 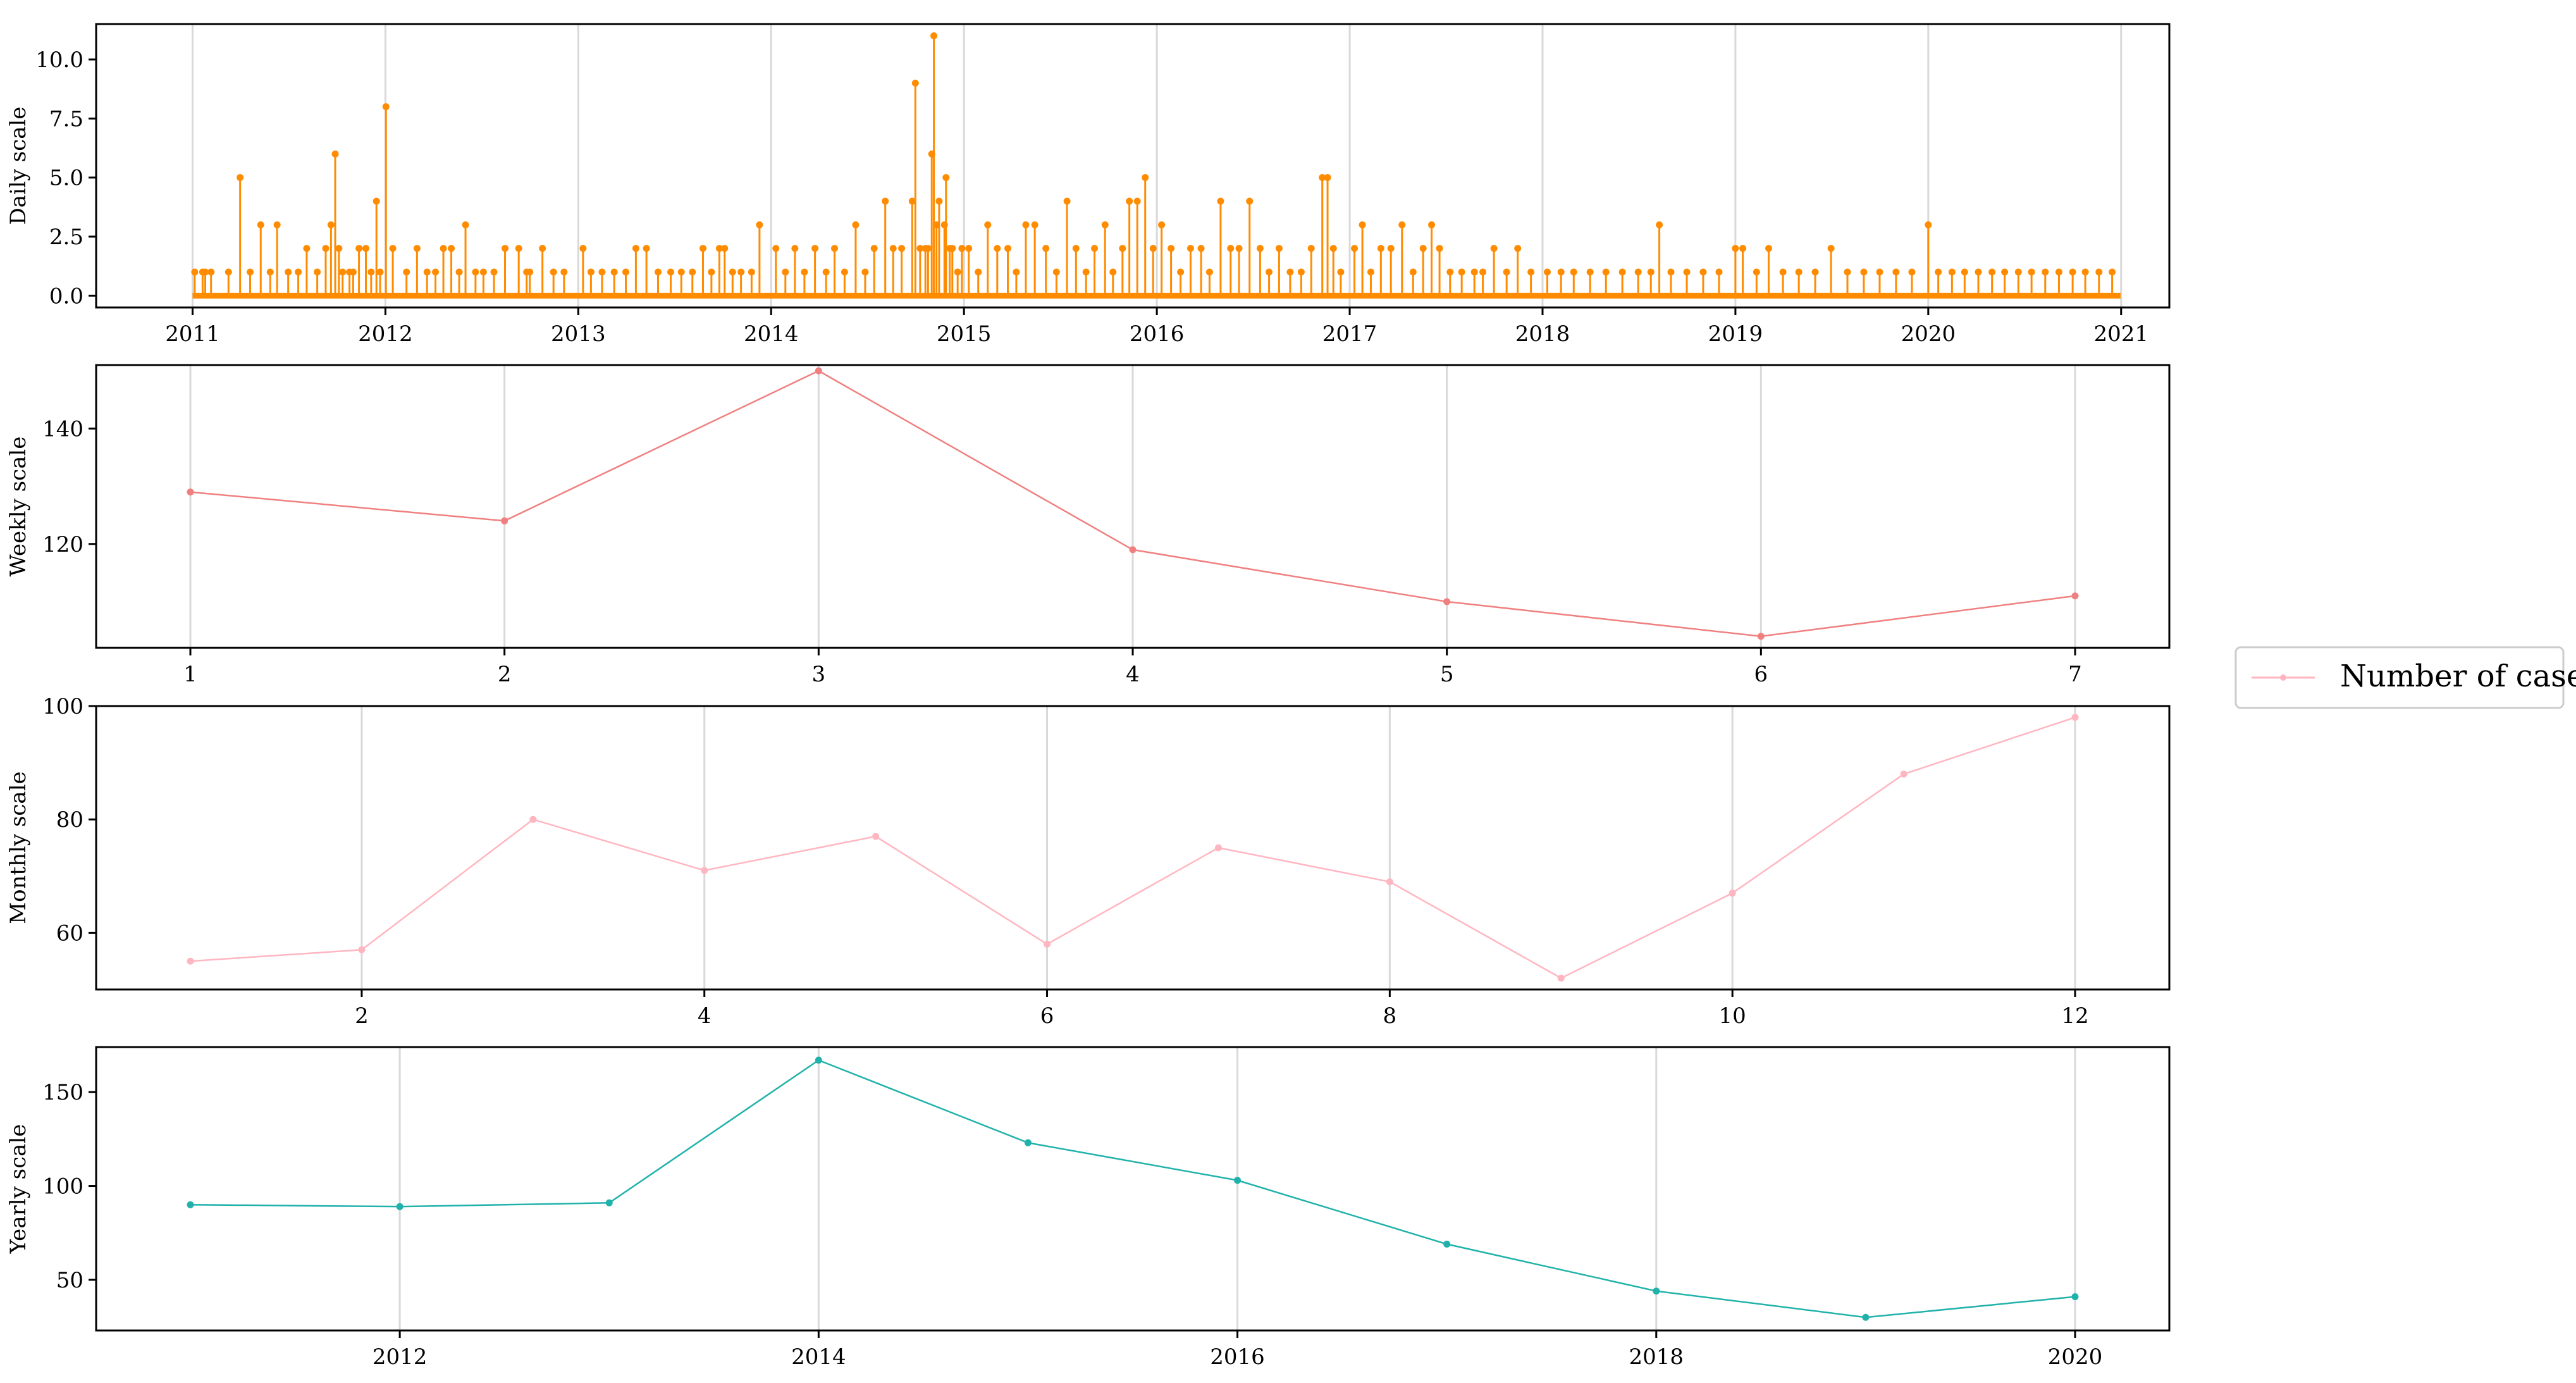 What do you see at coordinates (59, 60) in the screenshot?
I see `ytick-label-daily-4: 10.0` at bounding box center [59, 60].